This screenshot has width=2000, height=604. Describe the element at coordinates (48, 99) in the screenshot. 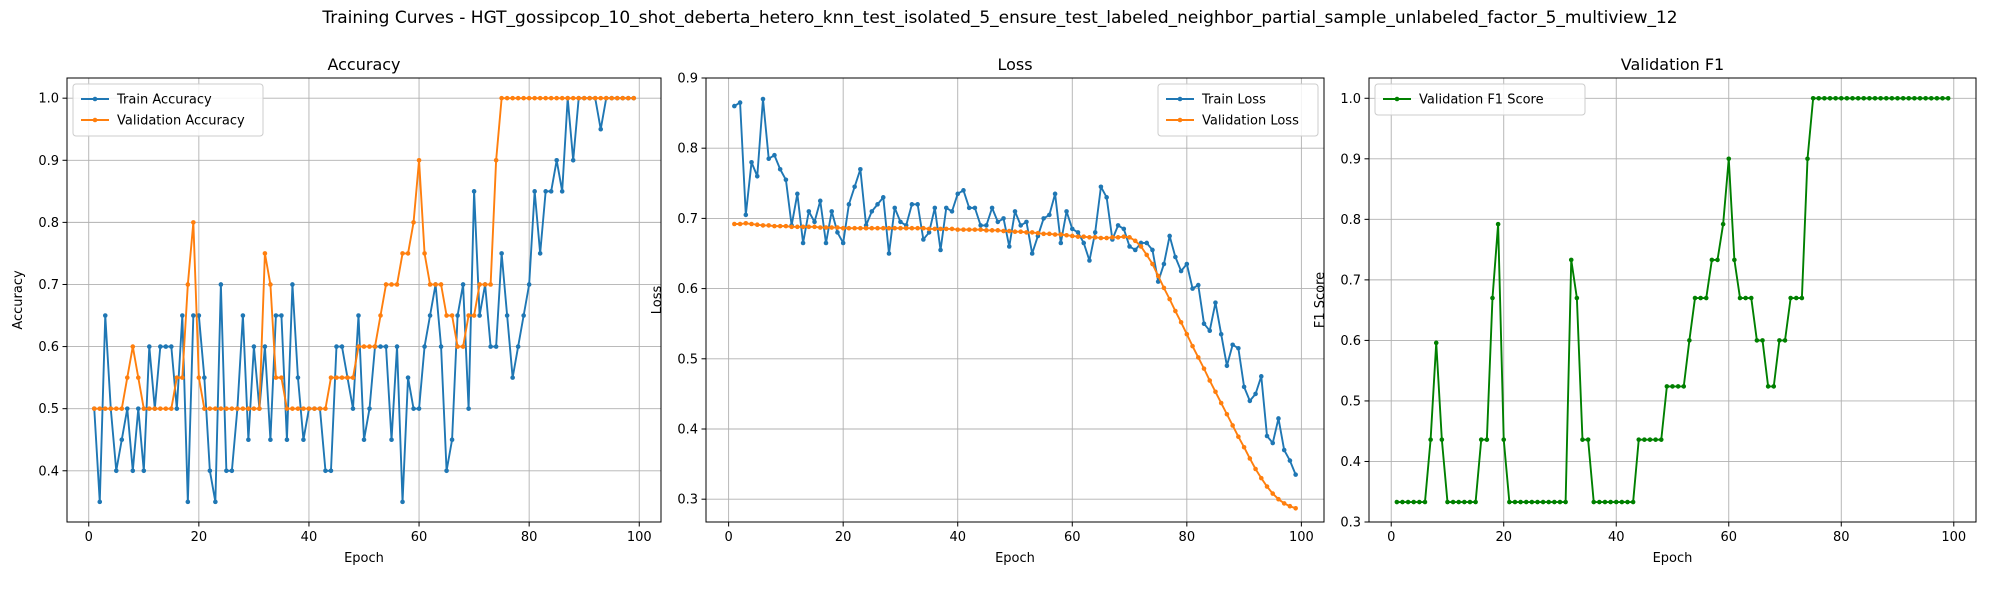

I see `y-tick-label: 1.0` at that location.